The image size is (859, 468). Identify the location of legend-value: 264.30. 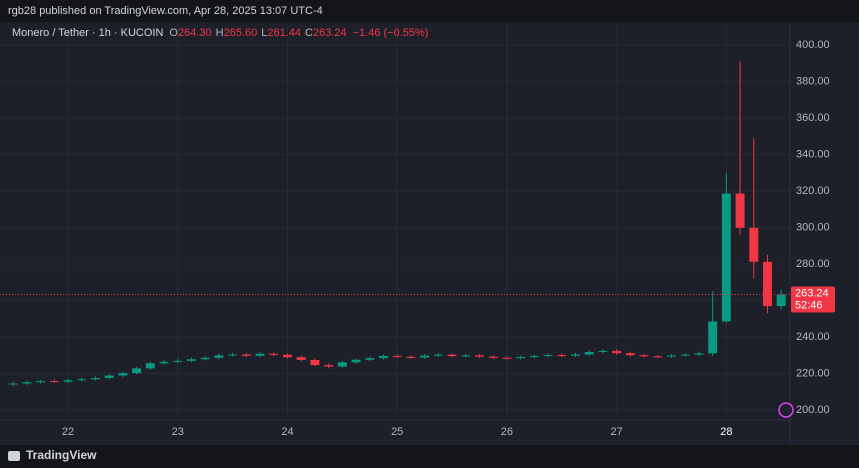
(195, 33).